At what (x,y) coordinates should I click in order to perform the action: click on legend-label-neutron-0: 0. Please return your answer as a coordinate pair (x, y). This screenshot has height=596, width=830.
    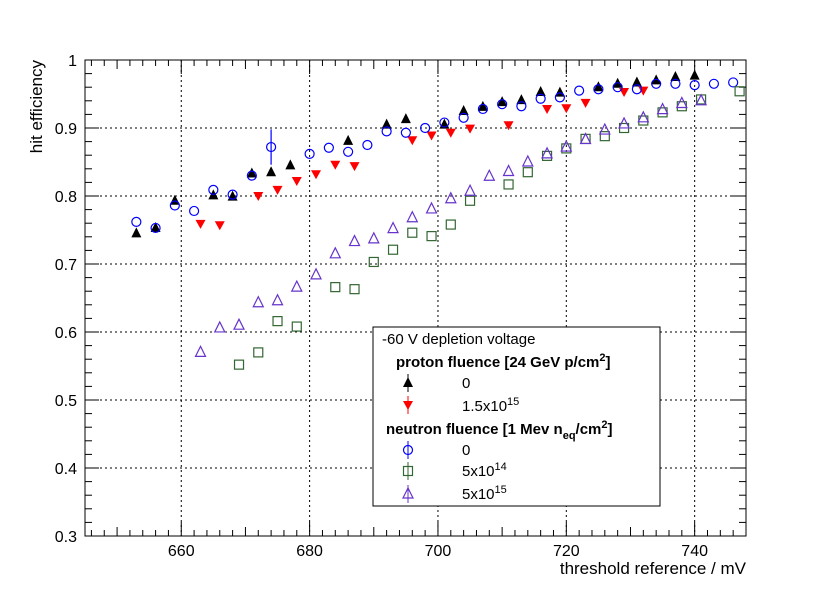
    Looking at the image, I should click on (466, 450).